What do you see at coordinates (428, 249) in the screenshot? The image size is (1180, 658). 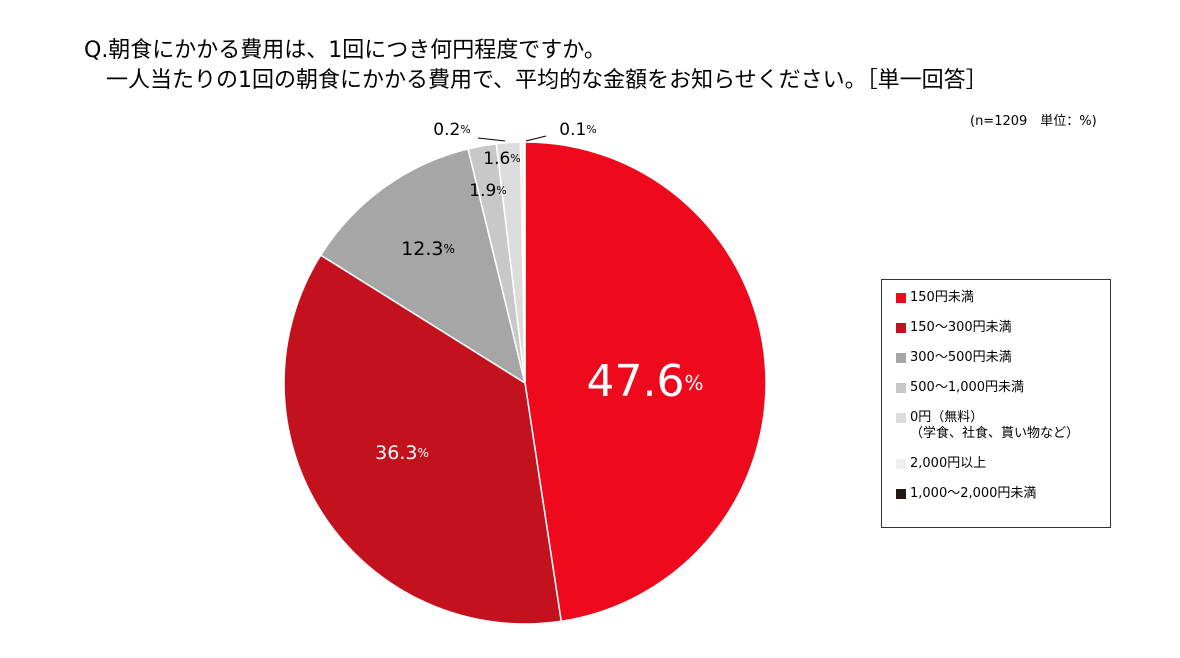 I see `slice-label-2: 12.3%` at bounding box center [428, 249].